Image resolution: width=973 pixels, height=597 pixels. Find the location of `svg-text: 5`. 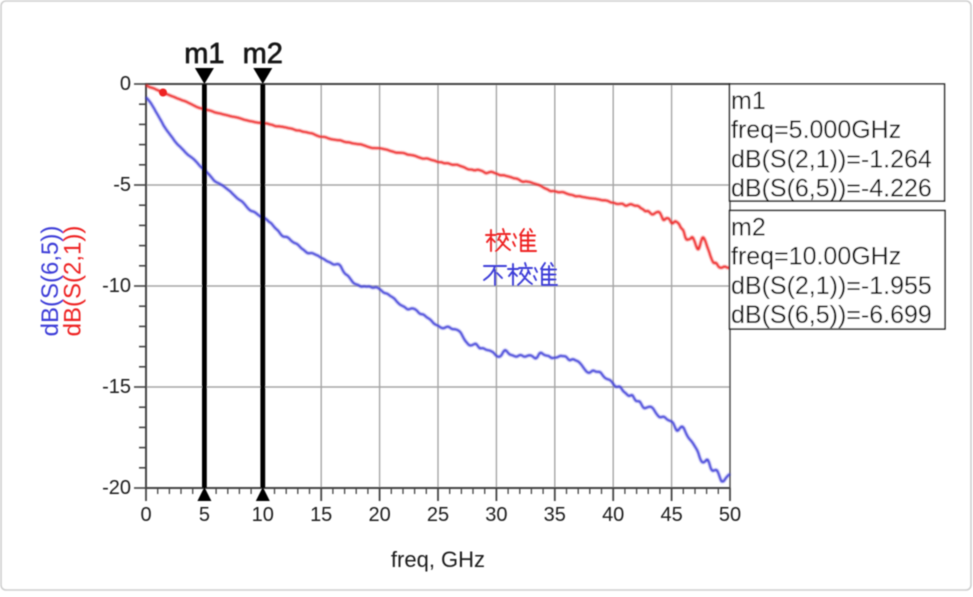

svg-text: 5 is located at coordinates (204, 515).